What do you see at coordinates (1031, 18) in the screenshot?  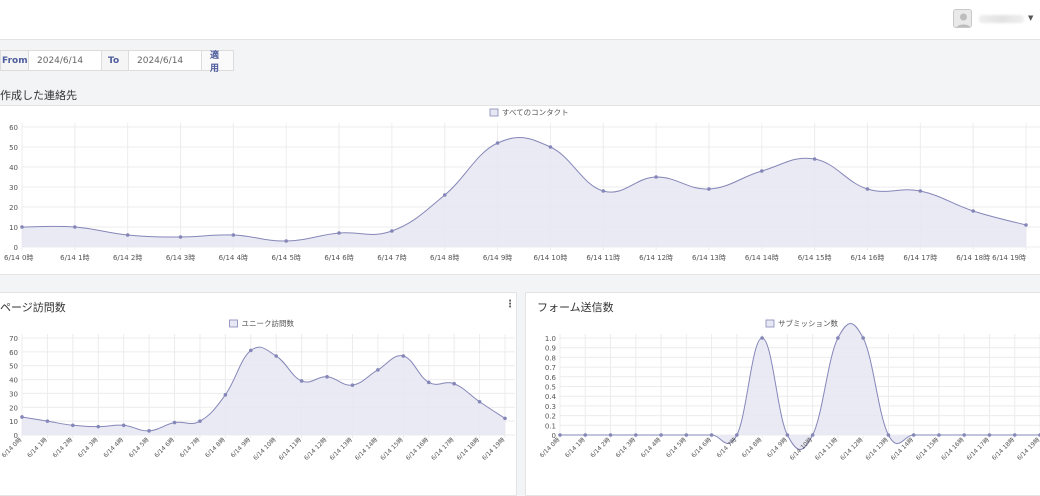 I see `chevron-down-icon: ▼` at bounding box center [1031, 18].